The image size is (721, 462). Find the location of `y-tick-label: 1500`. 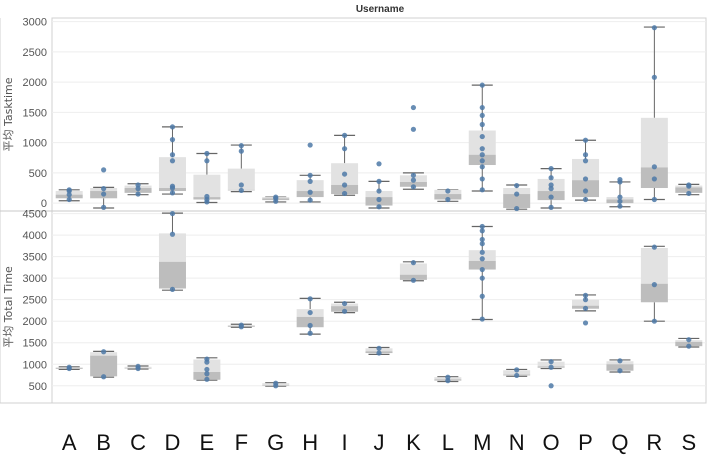

y-tick-label: 1500 is located at coordinates (35, 344).